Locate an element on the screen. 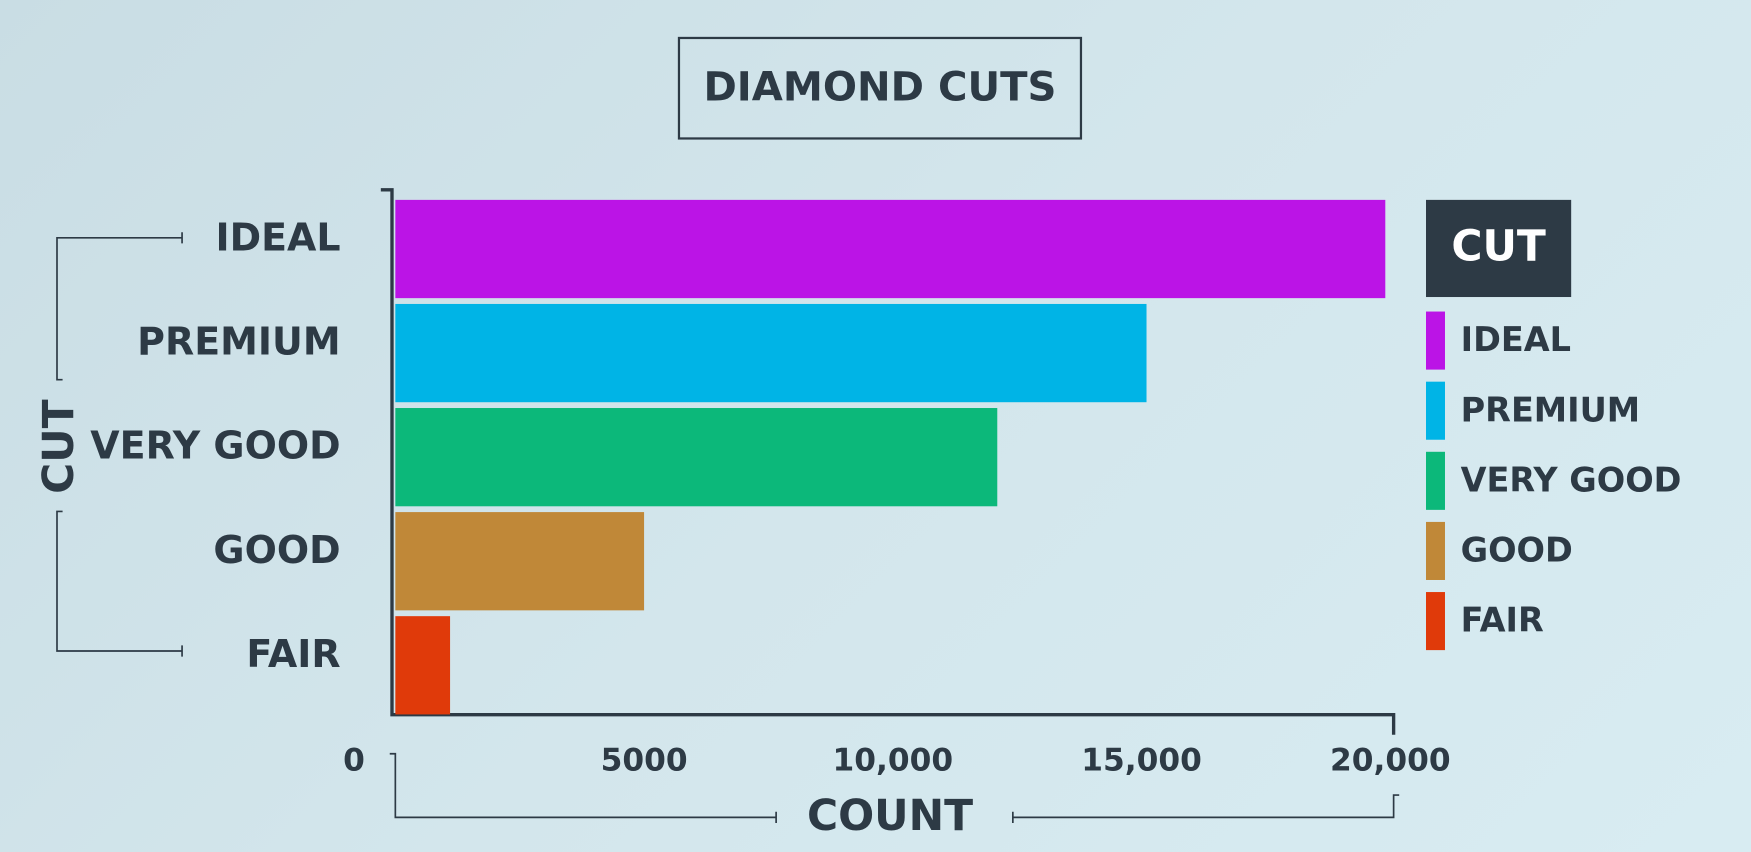 This screenshot has width=1751, height=852. legend-title: CUT is located at coordinates (1498, 247).